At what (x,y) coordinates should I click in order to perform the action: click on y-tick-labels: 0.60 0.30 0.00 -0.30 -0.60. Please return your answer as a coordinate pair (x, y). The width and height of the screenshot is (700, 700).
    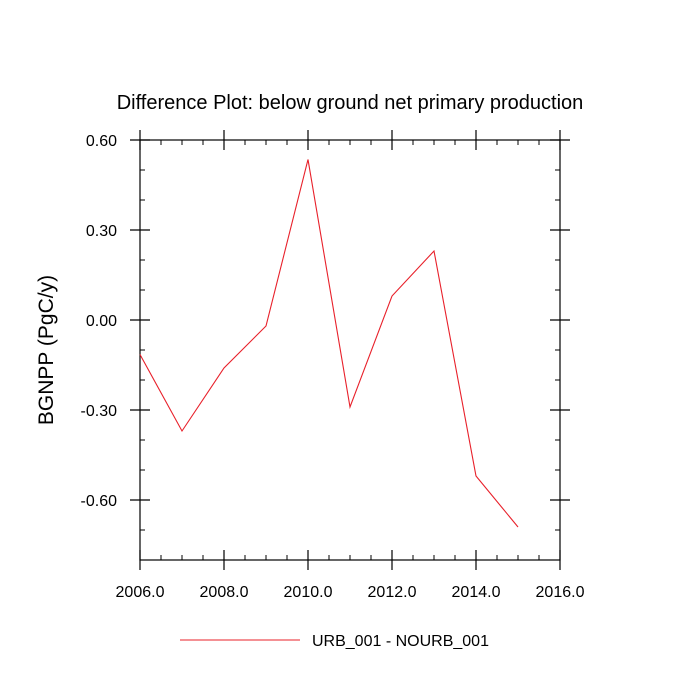
    Looking at the image, I should click on (99, 321).